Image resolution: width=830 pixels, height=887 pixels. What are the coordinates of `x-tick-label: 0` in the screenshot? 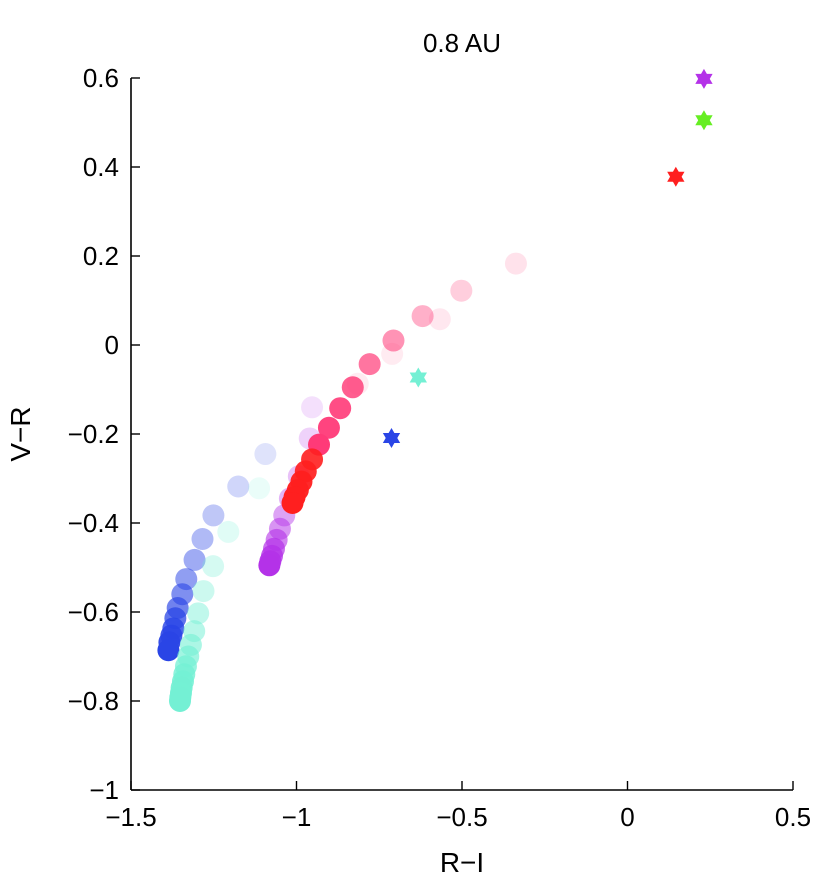 It's located at (627, 817).